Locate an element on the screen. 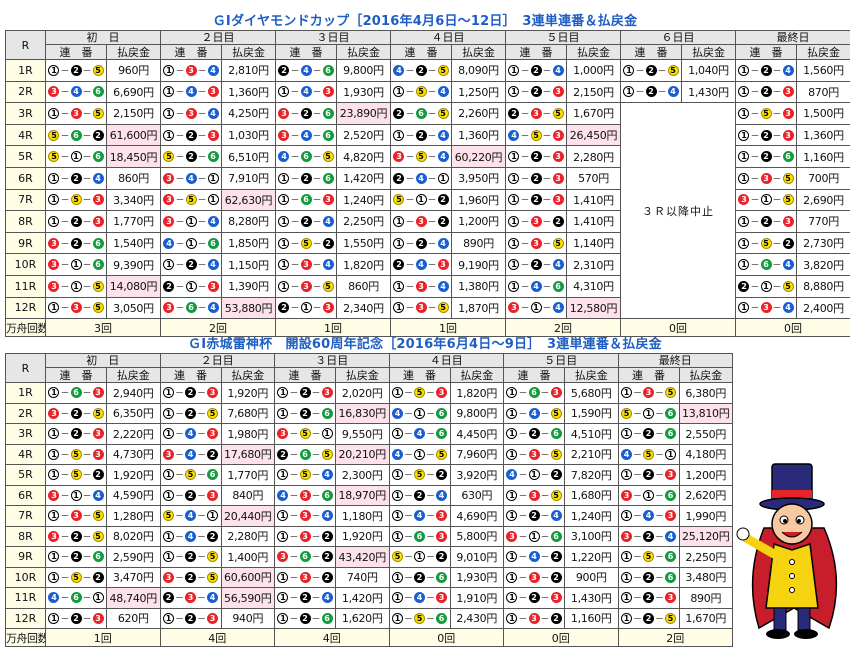 The width and height of the screenshot is (850, 647). race-number: 6R is located at coordinates (26, 495).